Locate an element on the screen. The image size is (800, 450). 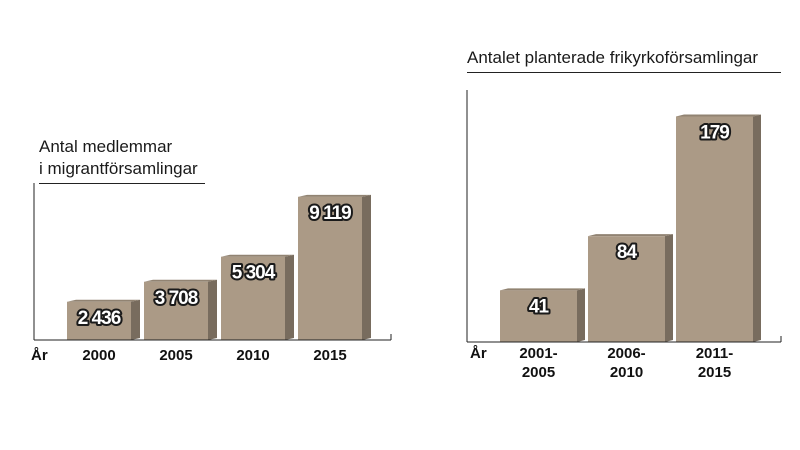
chart1-title-line1: Antal medlemmar is located at coordinates (106, 146).